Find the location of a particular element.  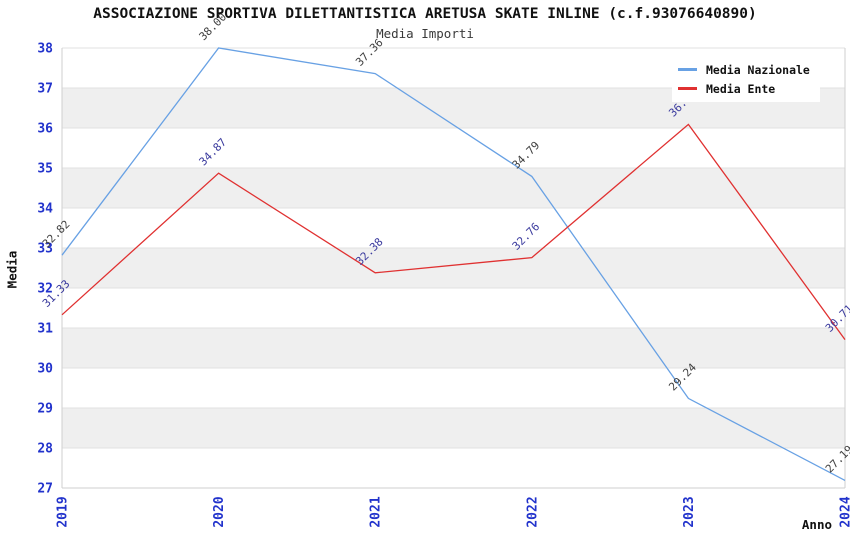

legend-label: Media Nazionale is located at coordinates (758, 69).